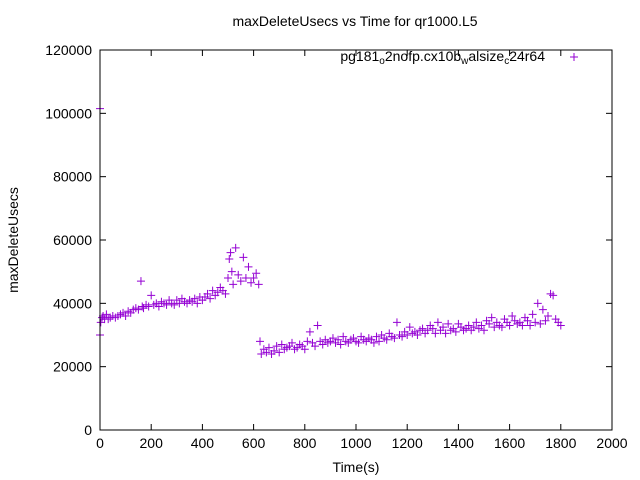 This screenshot has height=480, width=640. Describe the element at coordinates (355, 443) in the screenshot. I see `x-tick-label: 1000` at that location.